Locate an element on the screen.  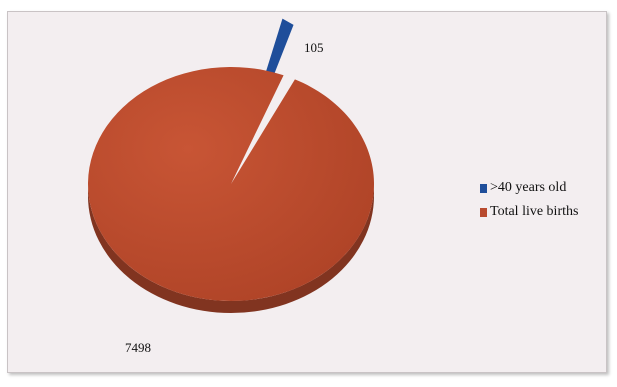
data-label-total-births: 7498 is located at coordinates (138, 347).